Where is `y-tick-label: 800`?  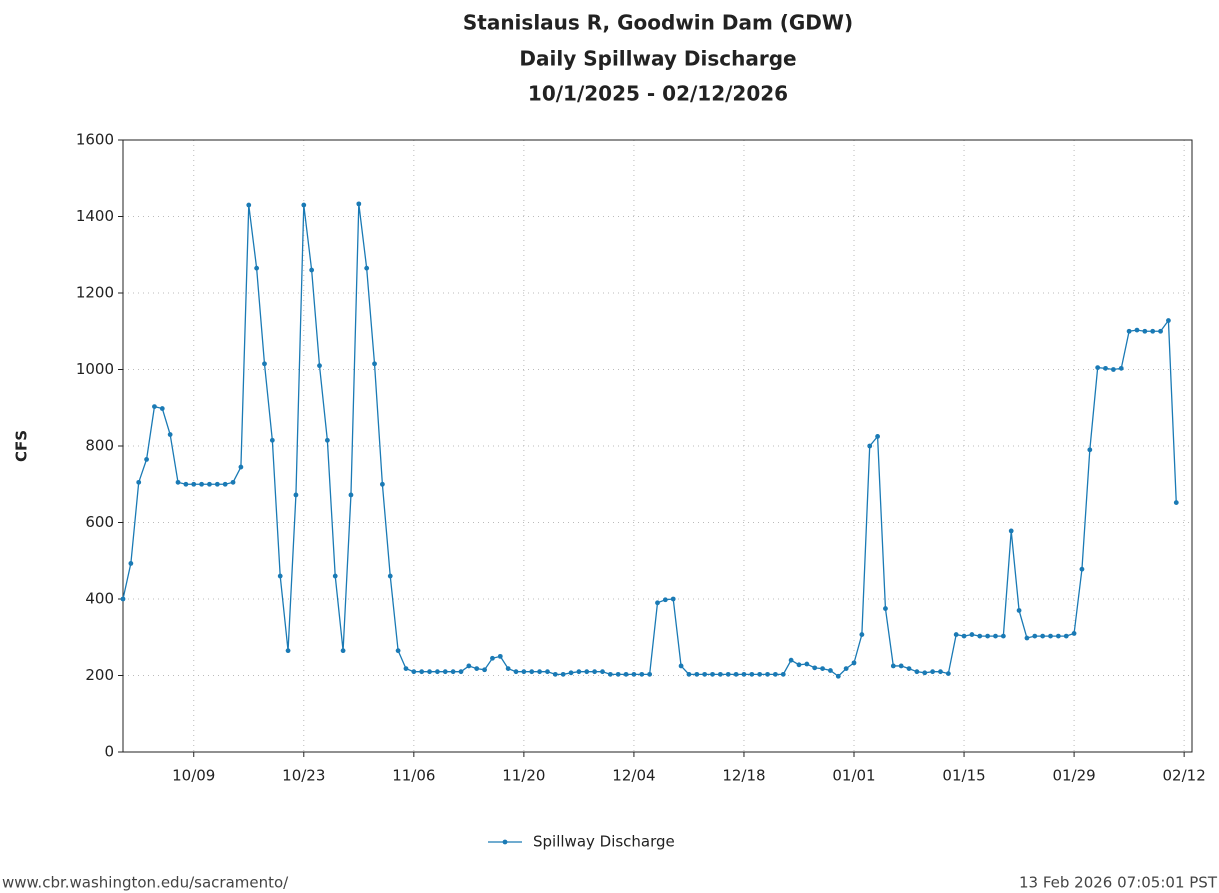
y-tick-label: 800 is located at coordinates (99, 446).